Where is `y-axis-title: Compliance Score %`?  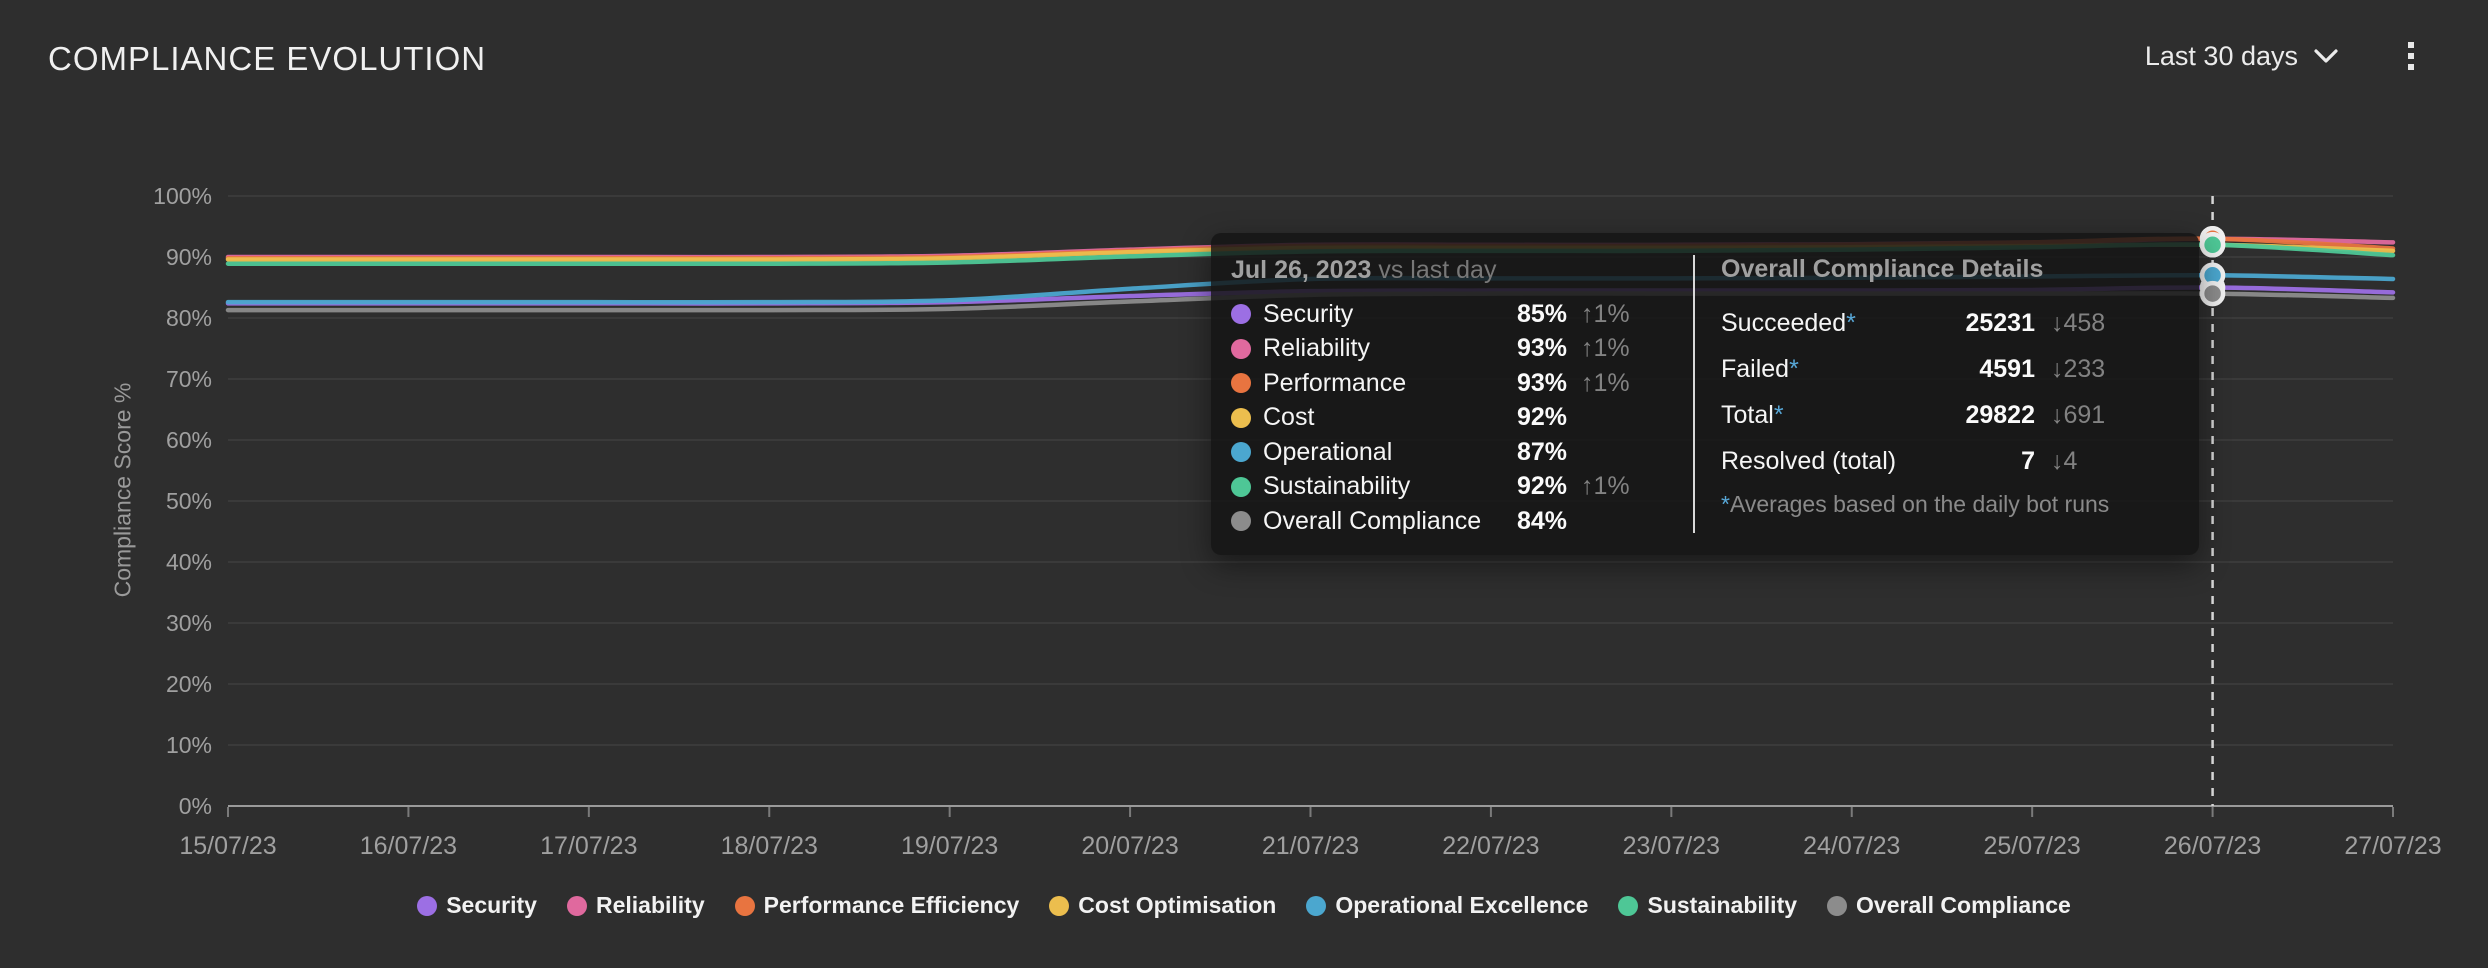
y-axis-title: Compliance Score % is located at coordinates (122, 490).